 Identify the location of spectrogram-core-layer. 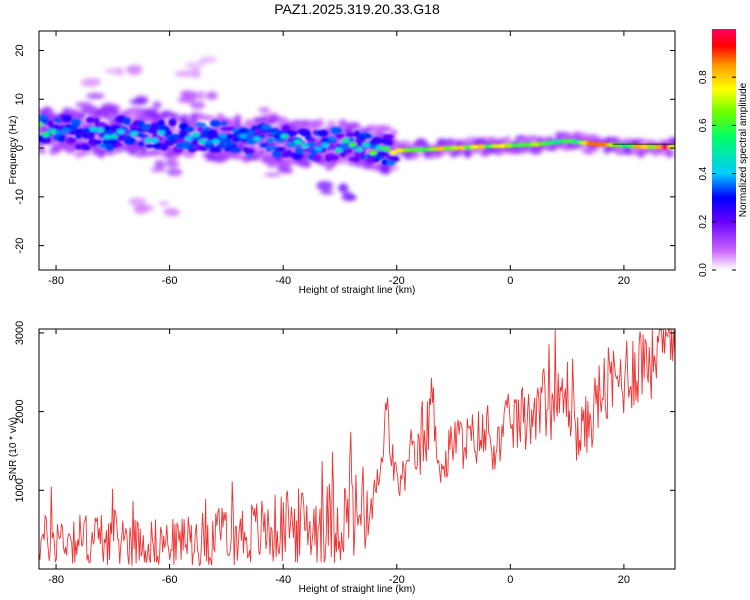
(357, 139).